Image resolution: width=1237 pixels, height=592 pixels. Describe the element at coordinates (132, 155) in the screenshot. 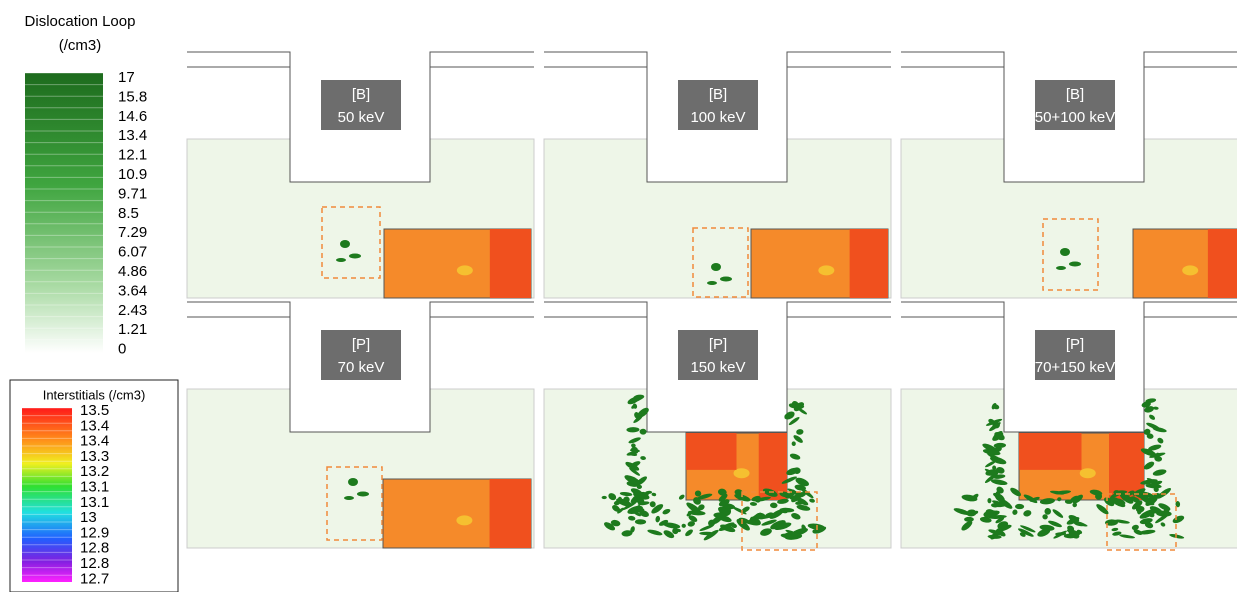

I see `colorbar-label: 12.1` at that location.